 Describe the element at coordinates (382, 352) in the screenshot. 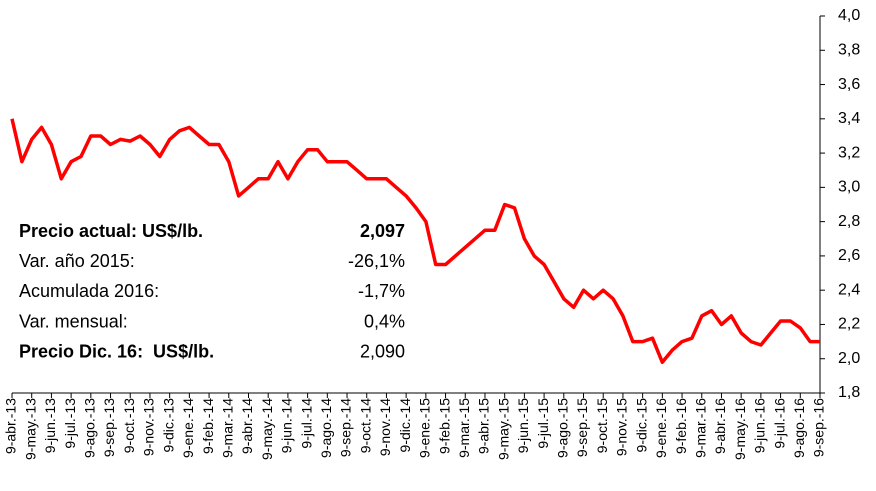

I see `stat-value: 2,090` at that location.